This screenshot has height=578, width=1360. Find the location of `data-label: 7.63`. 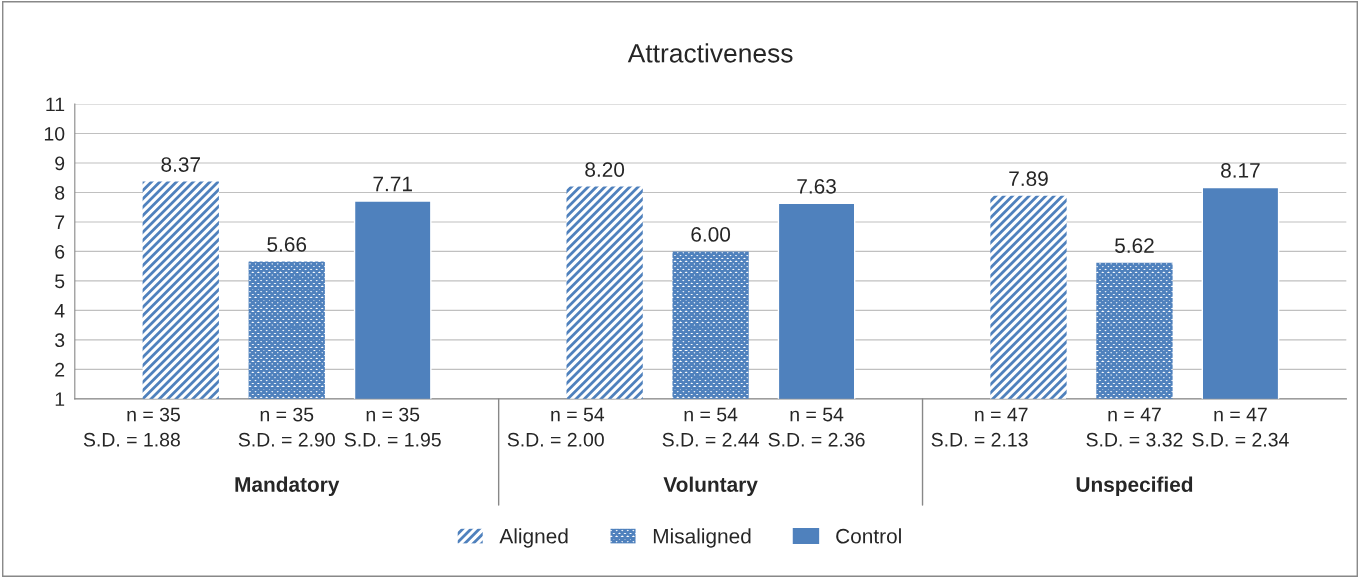

data-label: 7.63 is located at coordinates (816, 186).